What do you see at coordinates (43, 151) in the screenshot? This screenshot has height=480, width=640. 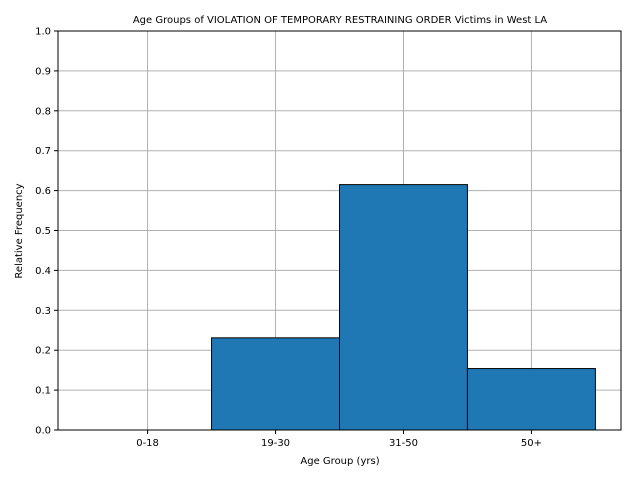 I see `y-tick-label: 0.7` at bounding box center [43, 151].